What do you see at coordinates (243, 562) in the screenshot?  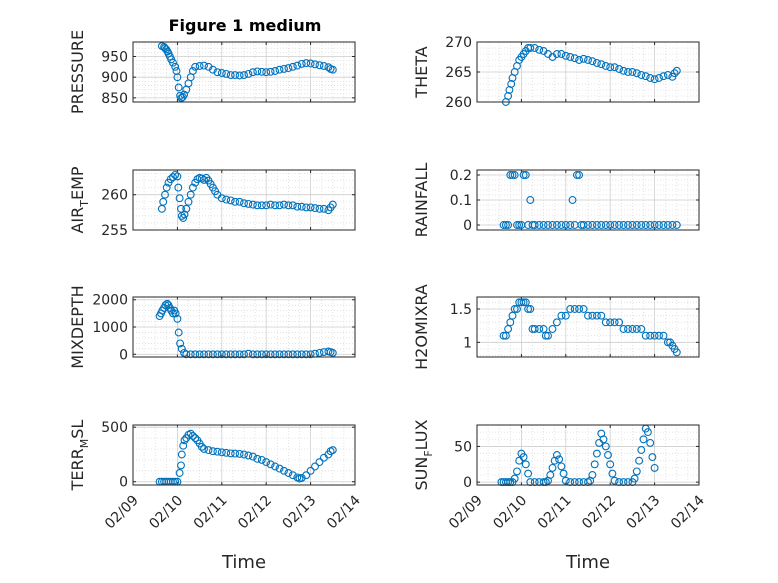 I see `x-axis-label: Time` at bounding box center [243, 562].